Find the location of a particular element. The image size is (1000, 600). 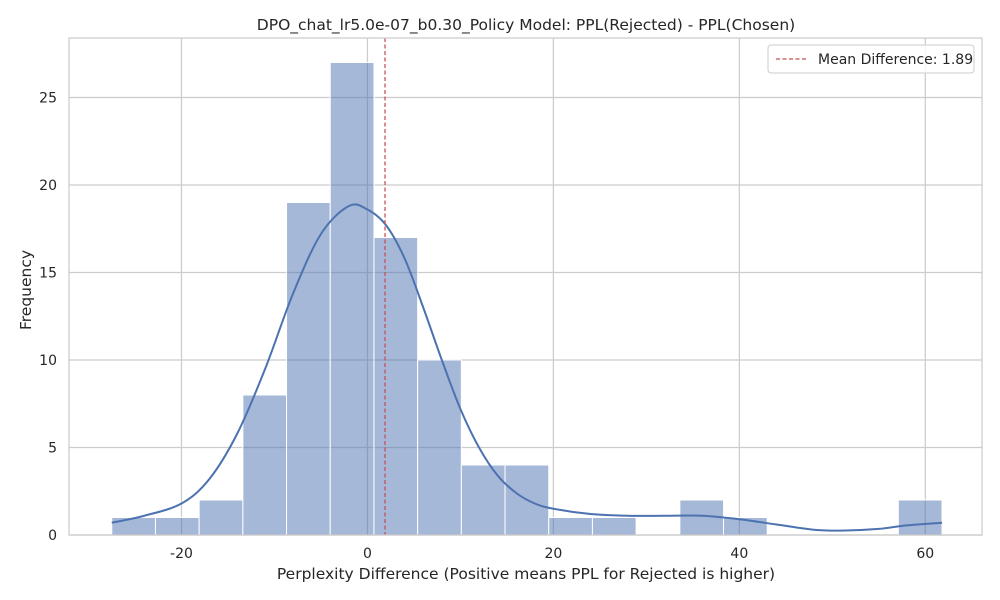

y-tick-label: 10 is located at coordinates (48, 361).